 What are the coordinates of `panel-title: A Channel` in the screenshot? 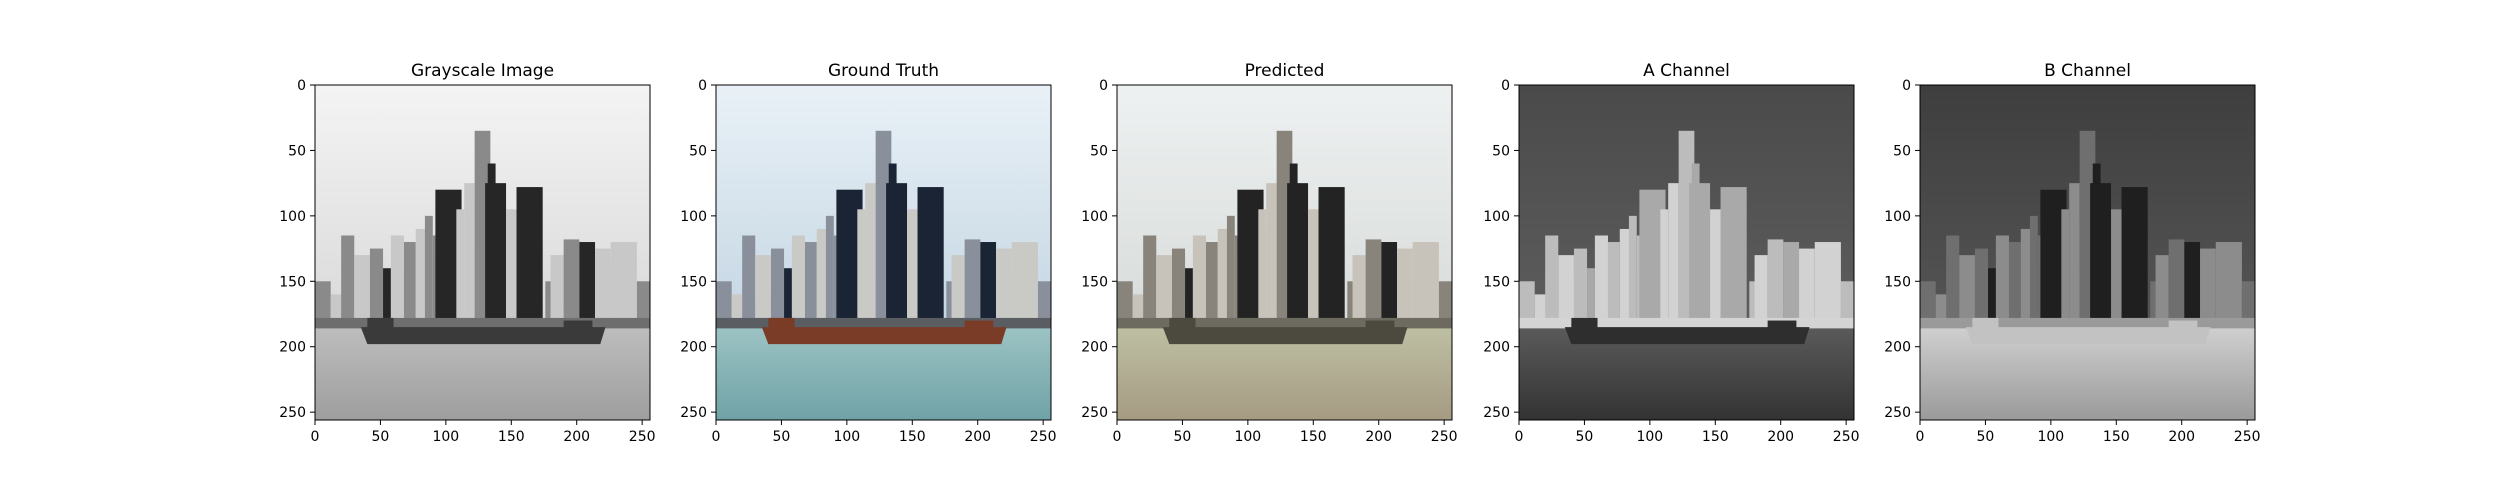 It's located at (1686, 71).